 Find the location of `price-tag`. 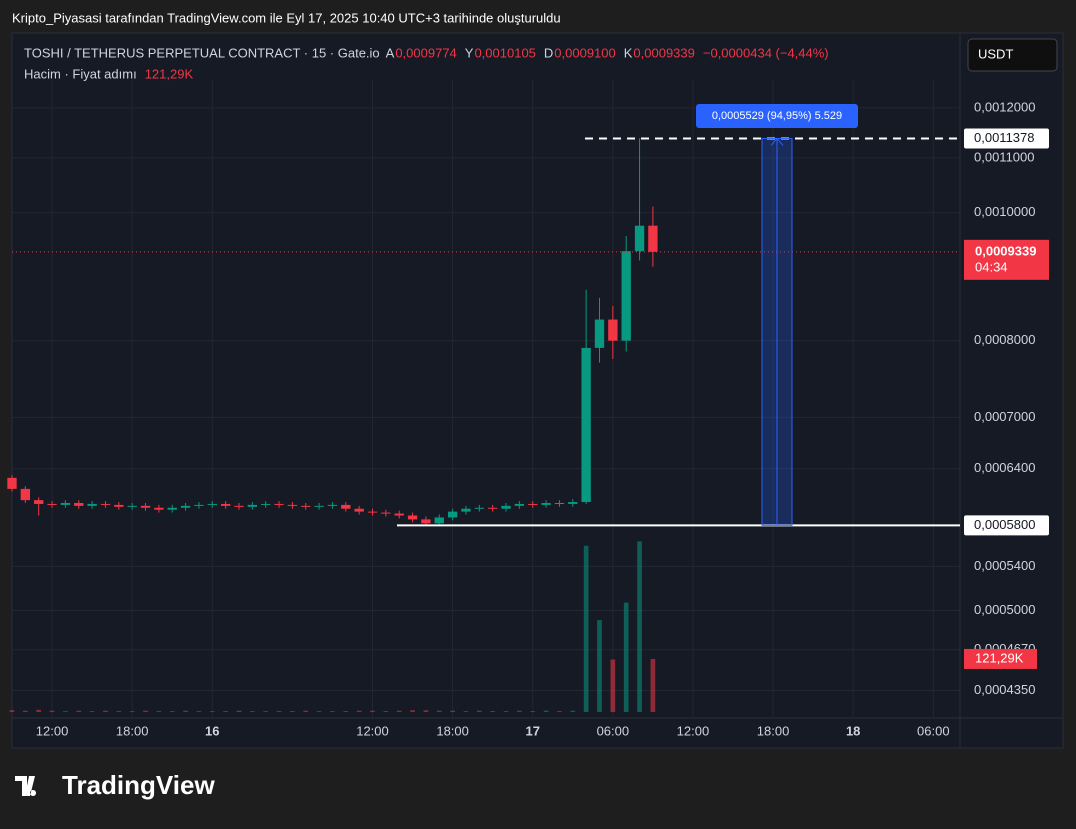

price-tag is located at coordinates (1006, 259).